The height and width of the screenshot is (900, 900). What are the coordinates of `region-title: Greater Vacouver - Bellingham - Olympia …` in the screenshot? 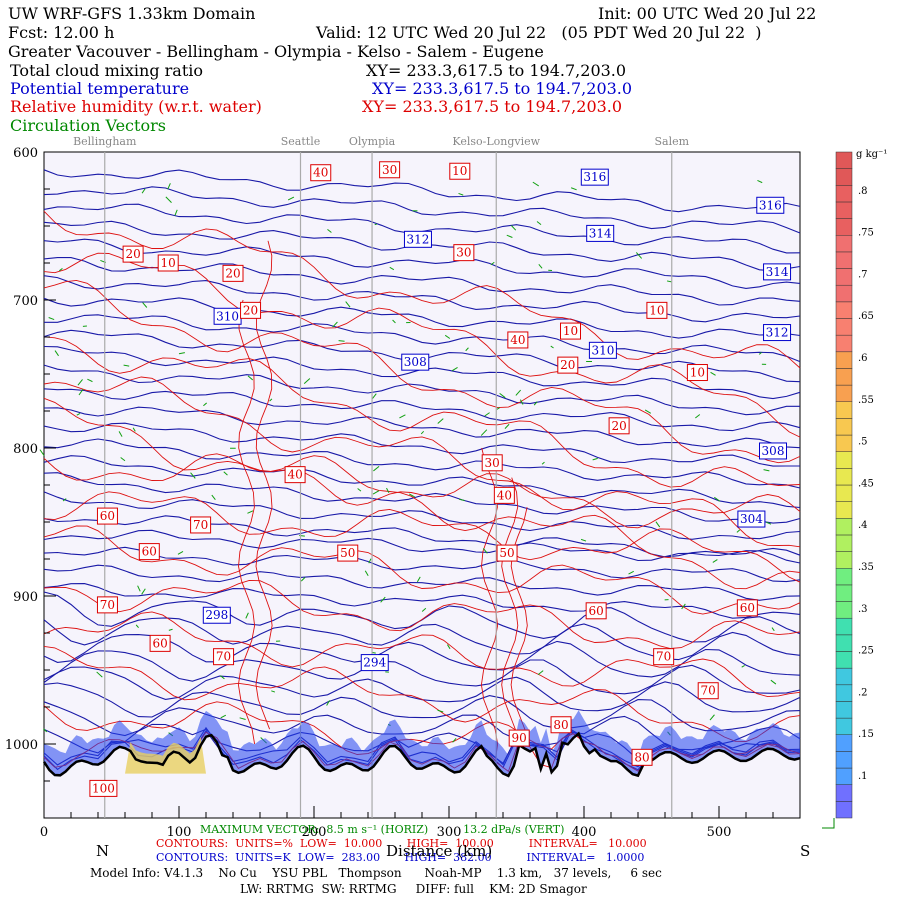 It's located at (276, 51).